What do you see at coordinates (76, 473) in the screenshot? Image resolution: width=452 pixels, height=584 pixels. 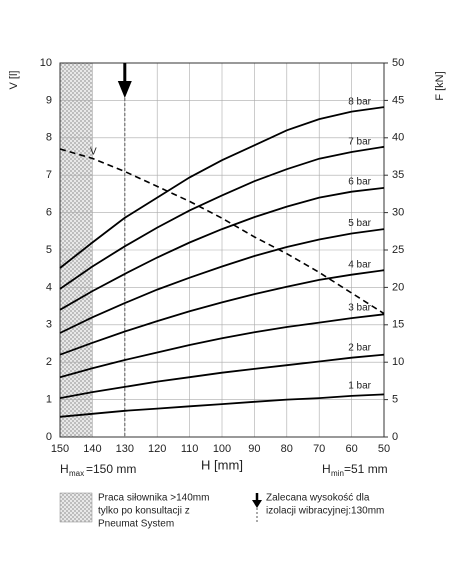 I see `hmax-sub: max` at bounding box center [76, 473].